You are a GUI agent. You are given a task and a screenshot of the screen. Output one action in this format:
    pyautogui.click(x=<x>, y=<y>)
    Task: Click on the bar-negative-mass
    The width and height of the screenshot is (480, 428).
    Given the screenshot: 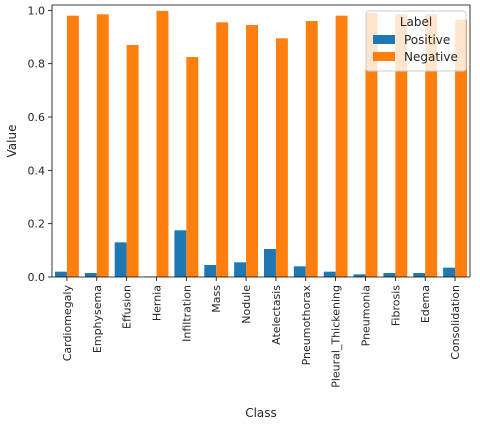 What is the action you would take?
    pyautogui.click(x=222, y=149)
    